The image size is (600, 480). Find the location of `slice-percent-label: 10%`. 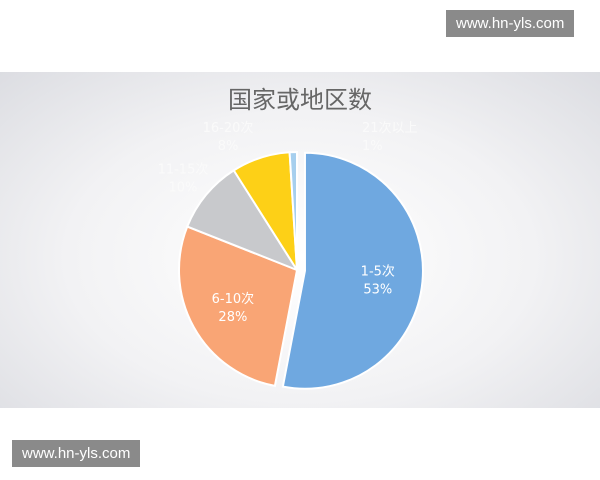

slice-percent-label: 10% is located at coordinates (183, 188).